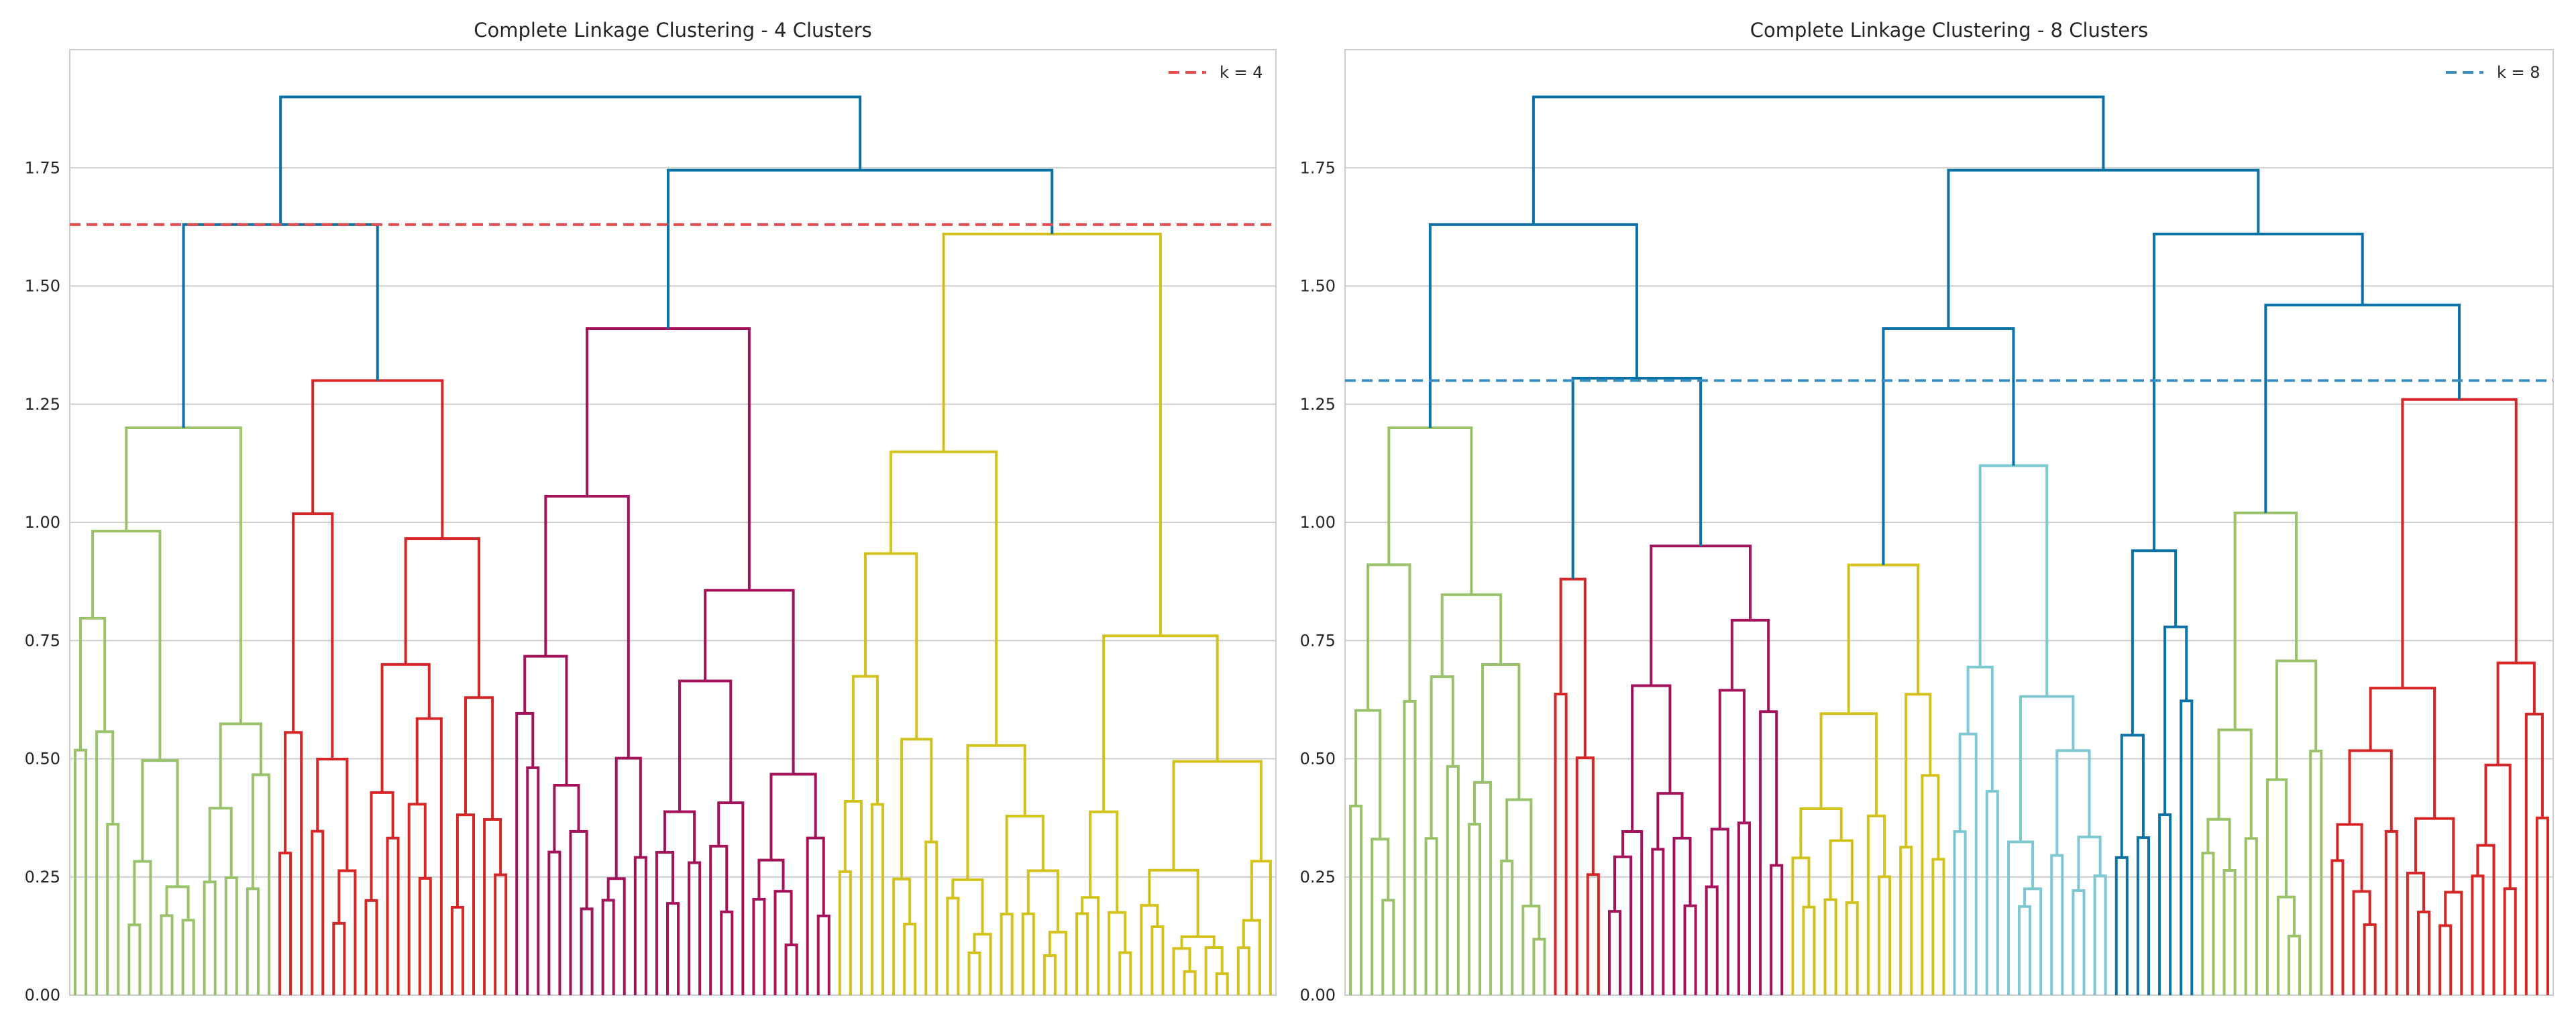 The image size is (2576, 1030). Describe the element at coordinates (672, 30) in the screenshot. I see `chart-title: Complete Linkage Clustering - 4 Clusters` at that location.